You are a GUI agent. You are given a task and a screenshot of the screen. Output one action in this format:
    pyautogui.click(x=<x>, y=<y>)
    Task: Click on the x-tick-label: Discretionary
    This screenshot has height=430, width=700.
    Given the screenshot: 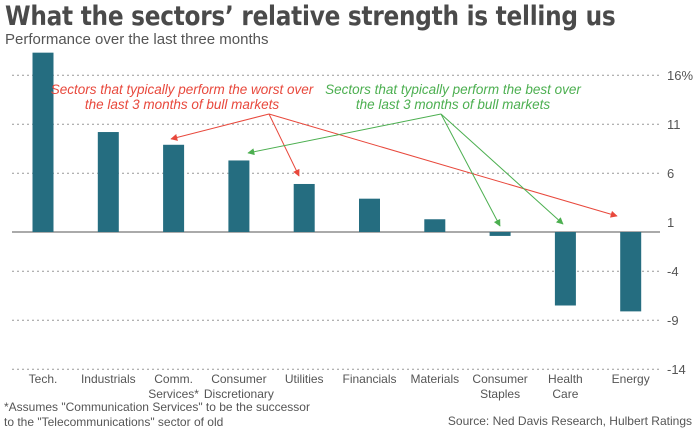 What is the action you would take?
    pyautogui.click(x=239, y=394)
    